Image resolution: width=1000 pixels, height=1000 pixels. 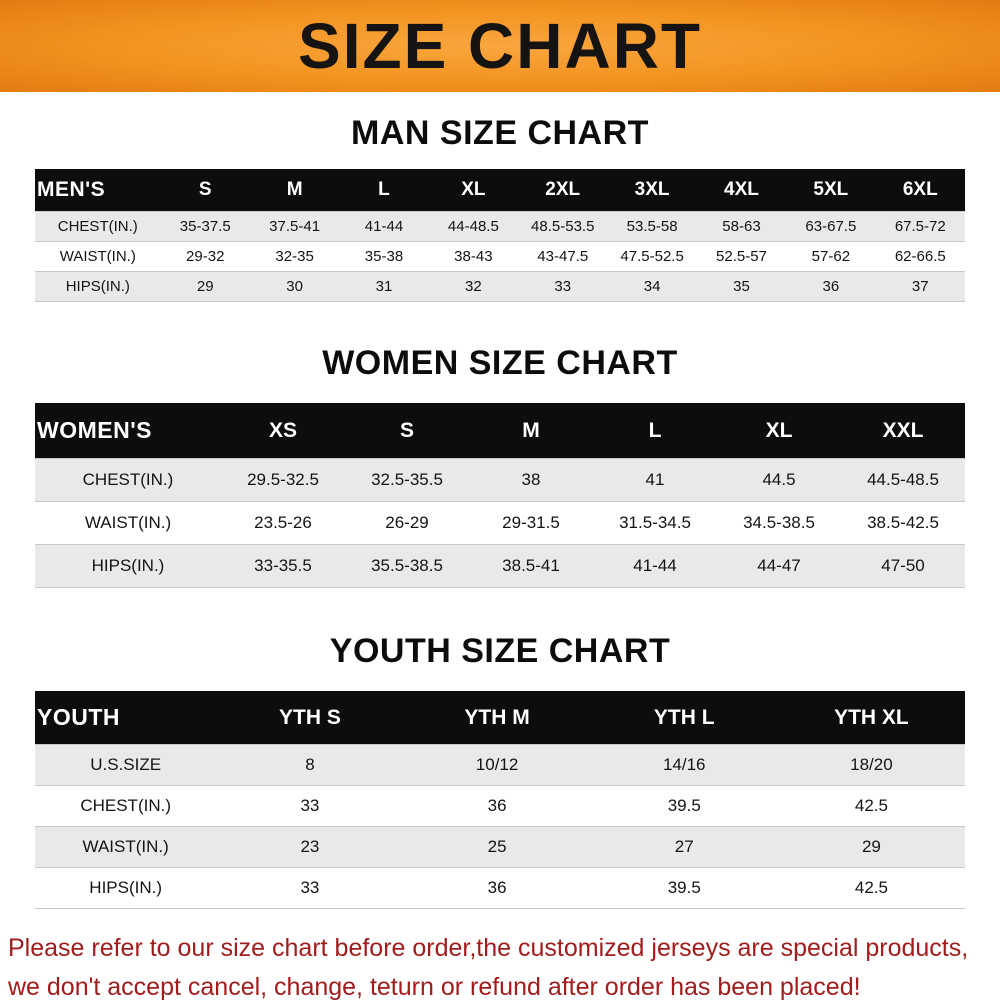 I want to click on table-header-row: WOMEN'S XS S M L XL XXL, so click(x=500, y=431).